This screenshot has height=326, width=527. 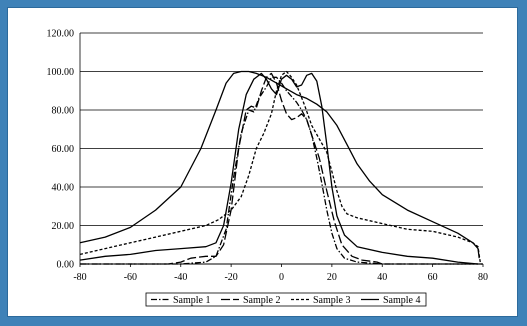 What do you see at coordinates (483, 277) in the screenshot?
I see `x-tick-label: 80` at bounding box center [483, 277].